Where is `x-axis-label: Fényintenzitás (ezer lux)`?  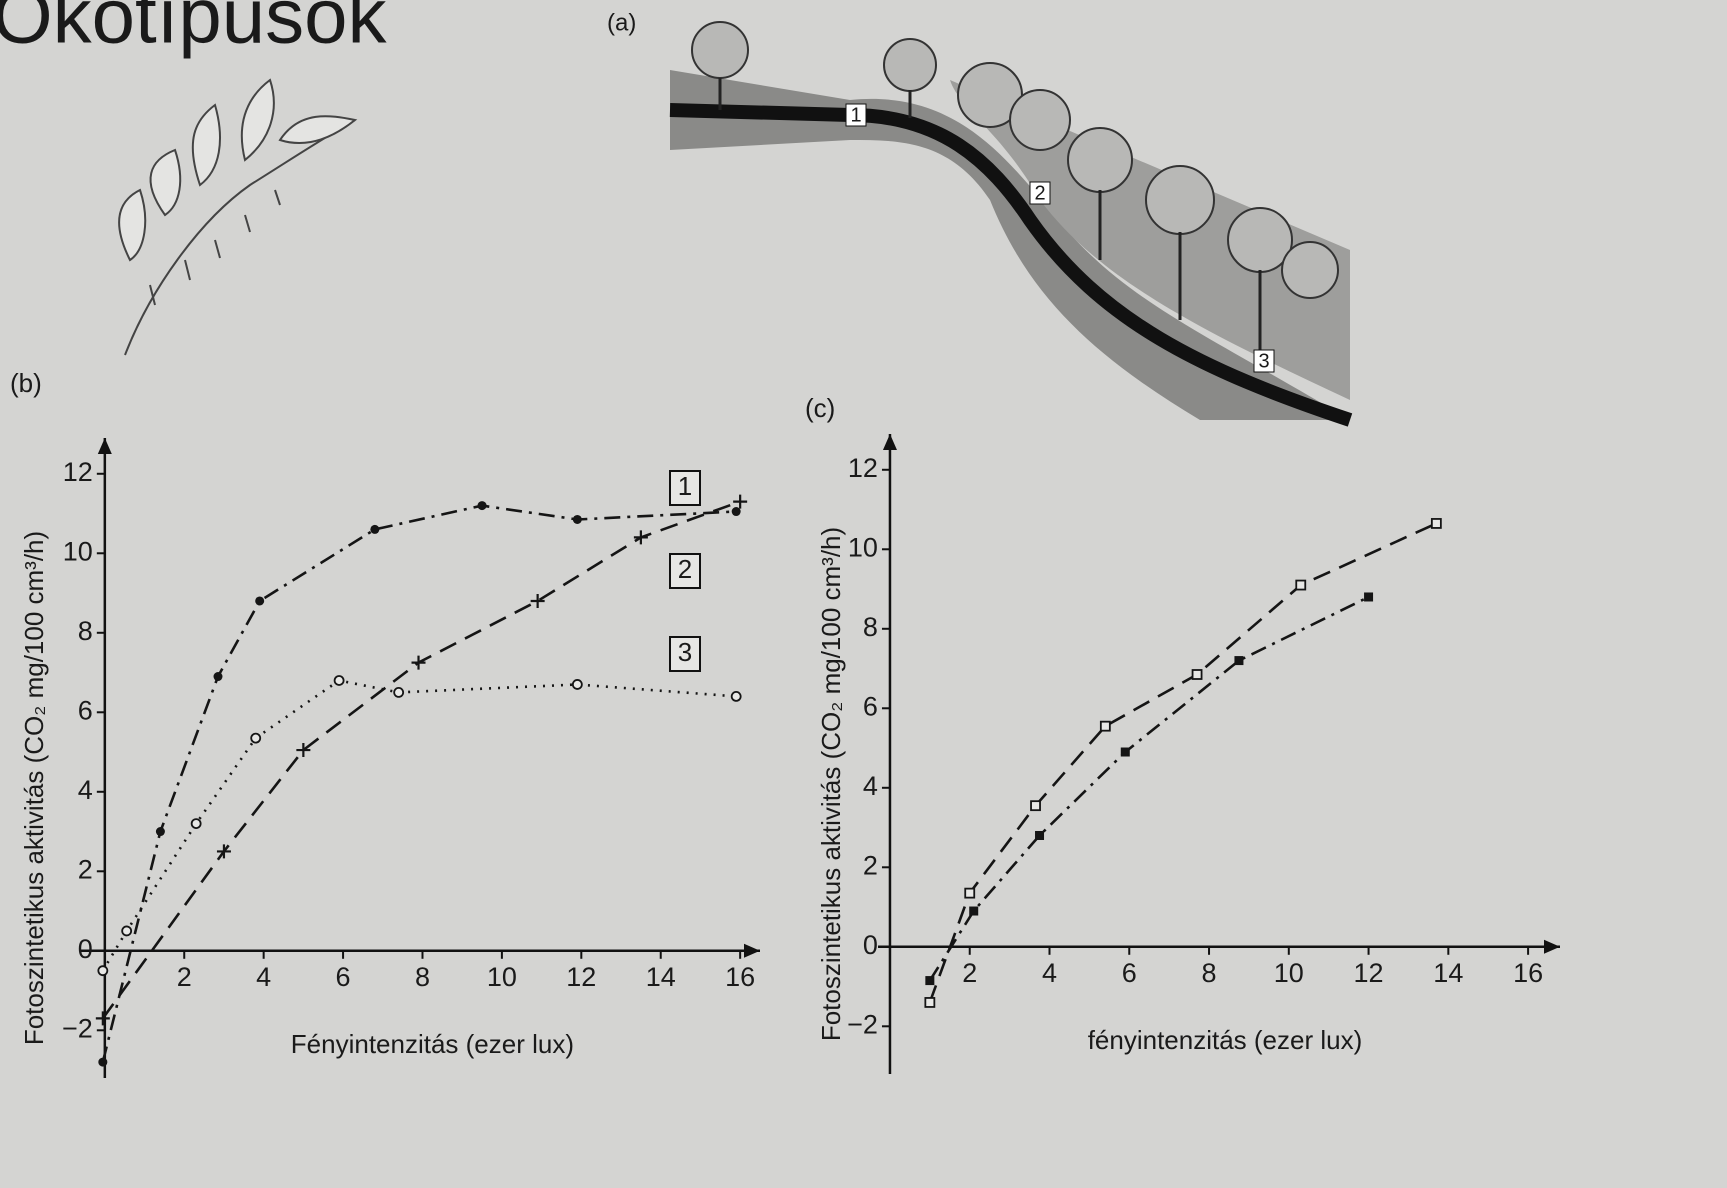
x-axis-label: Fényintenzitás (ezer lux) is located at coordinates (432, 1044).